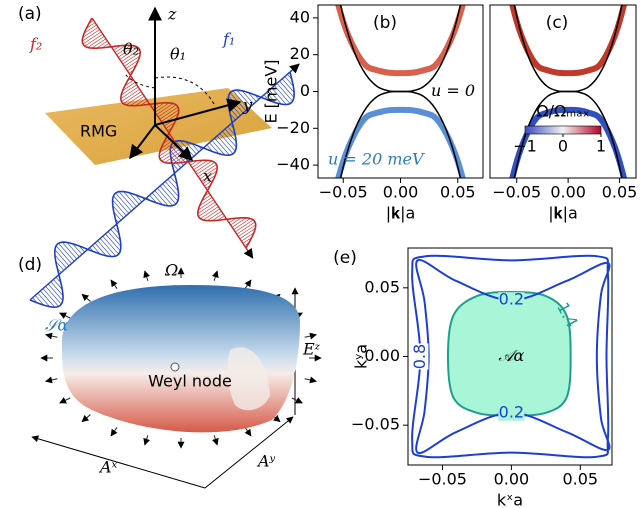  I want to click on ax-axis, so click(118, 462).